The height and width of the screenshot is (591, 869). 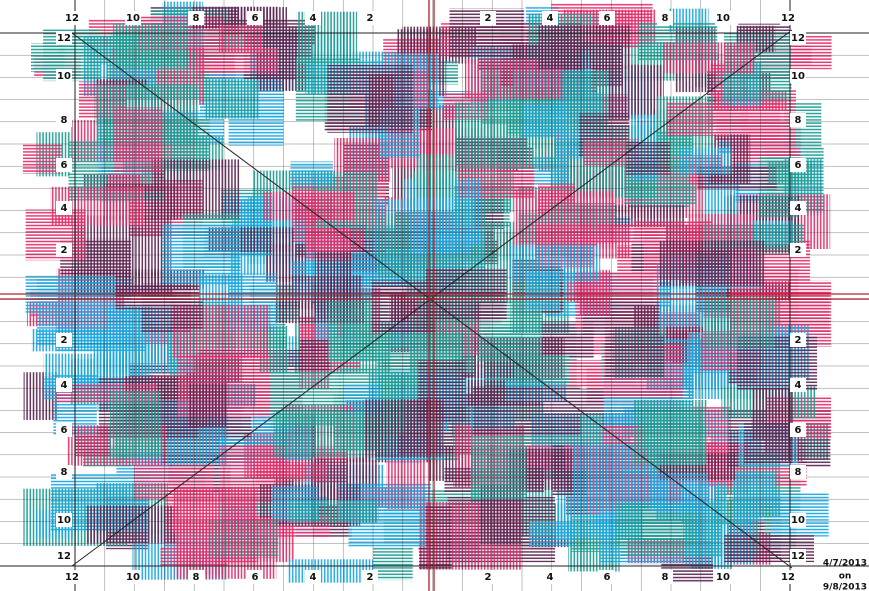 I want to click on date-note: 9/8/2013, so click(x=845, y=587).